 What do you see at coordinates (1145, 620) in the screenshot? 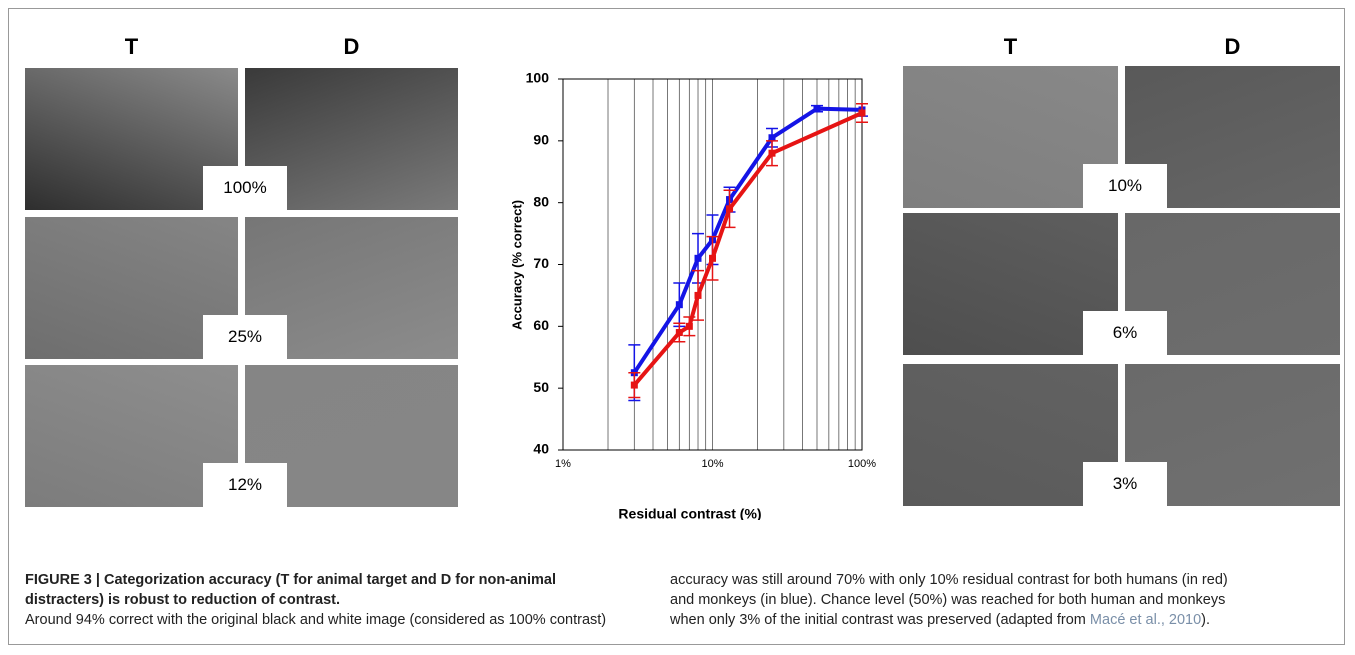
I see `citation-link: Macé et al., 2010` at bounding box center [1145, 620].